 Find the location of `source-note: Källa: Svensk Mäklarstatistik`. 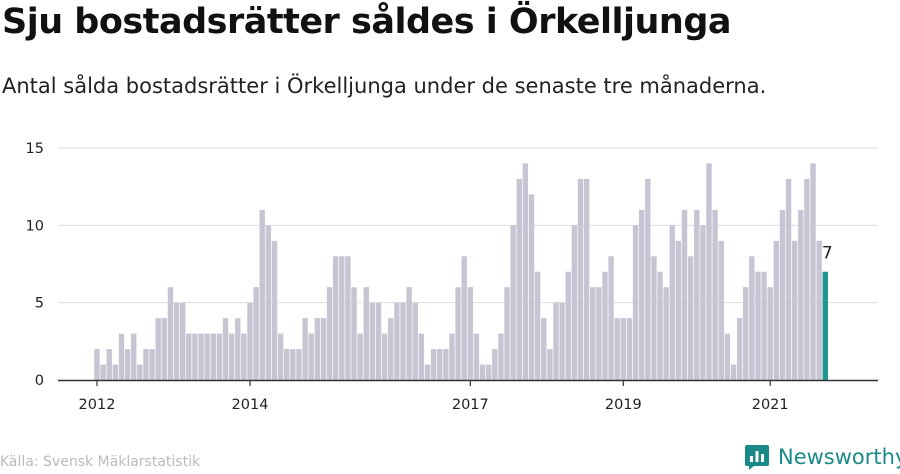

source-note: Källa: Svensk Mäklarstatistik is located at coordinates (100, 462).